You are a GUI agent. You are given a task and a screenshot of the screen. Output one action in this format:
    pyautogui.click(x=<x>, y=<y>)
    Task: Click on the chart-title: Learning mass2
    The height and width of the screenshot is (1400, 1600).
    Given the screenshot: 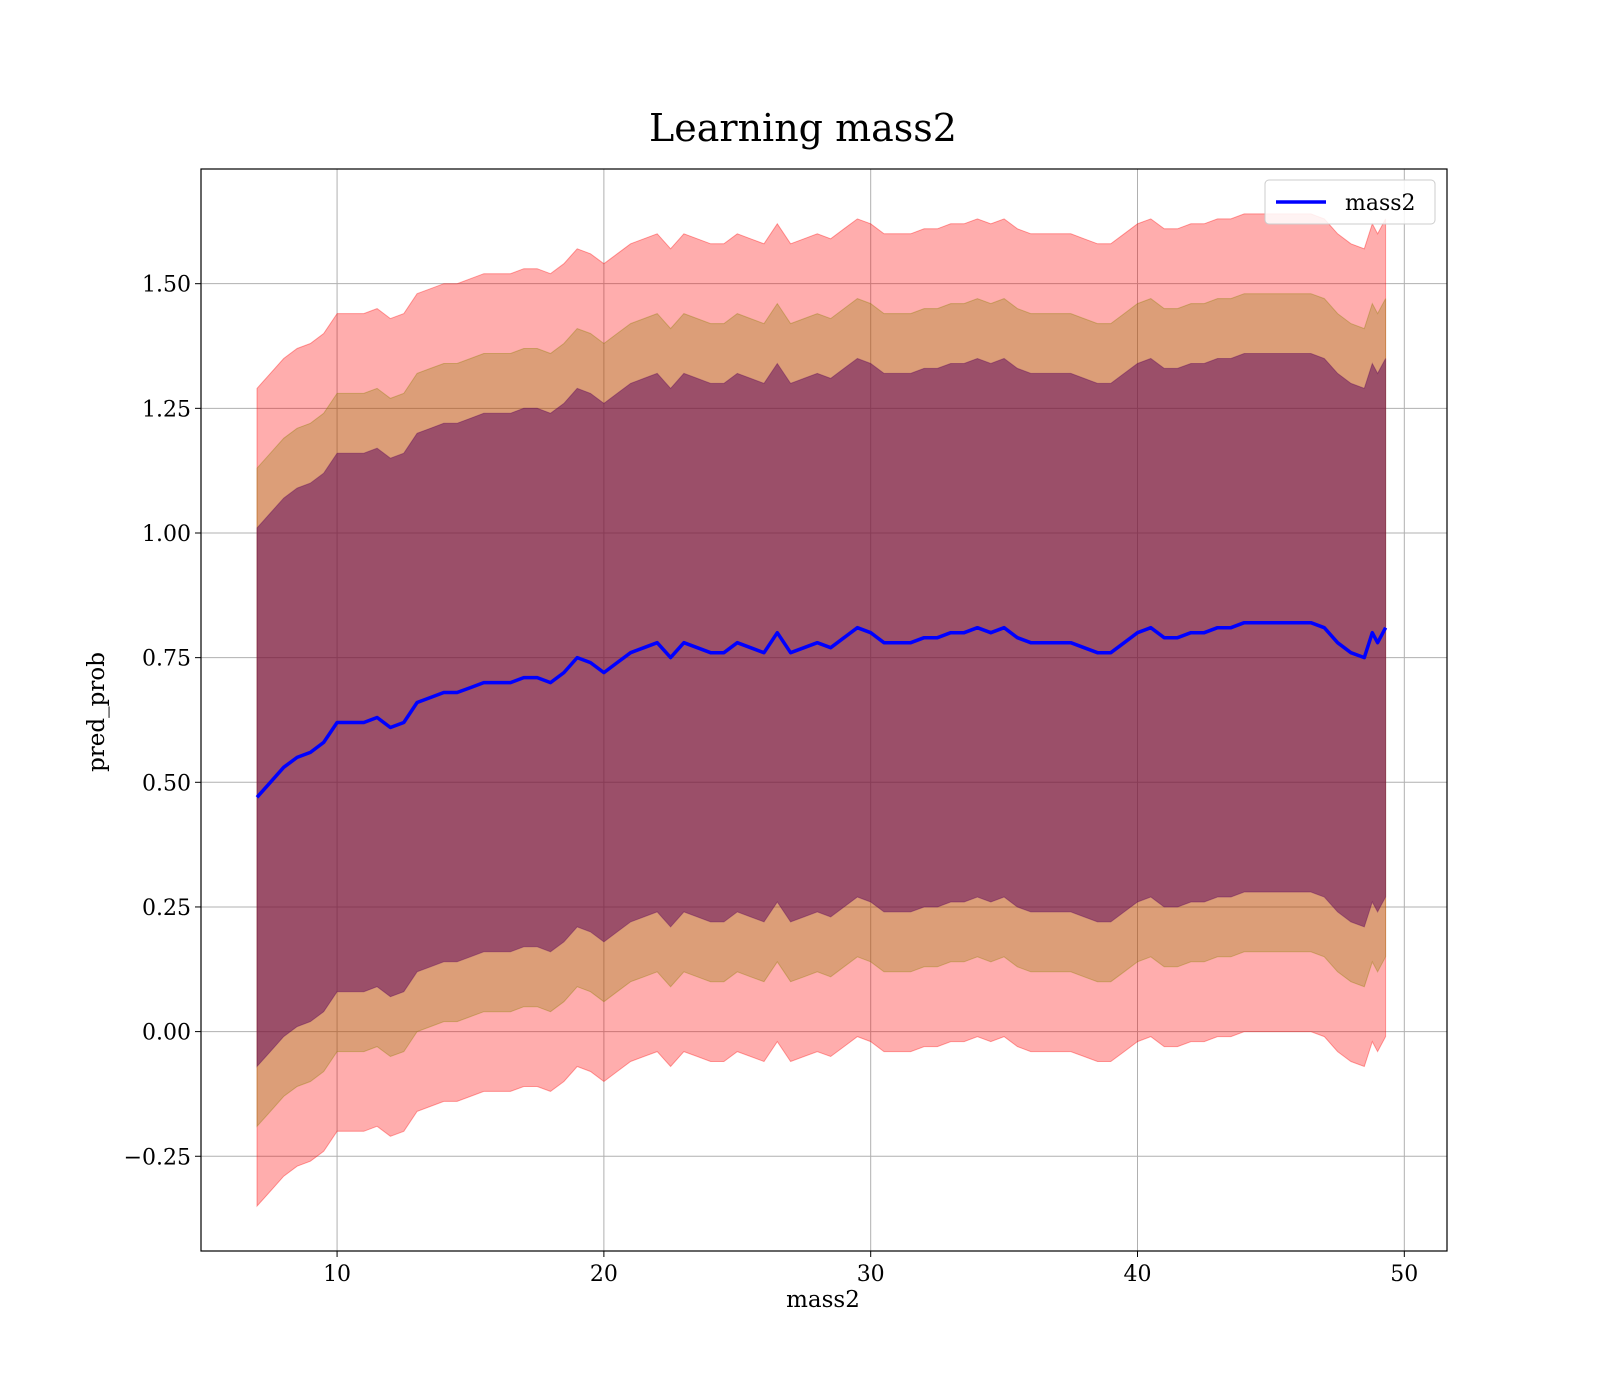 What is the action you would take?
    pyautogui.click(x=803, y=128)
    